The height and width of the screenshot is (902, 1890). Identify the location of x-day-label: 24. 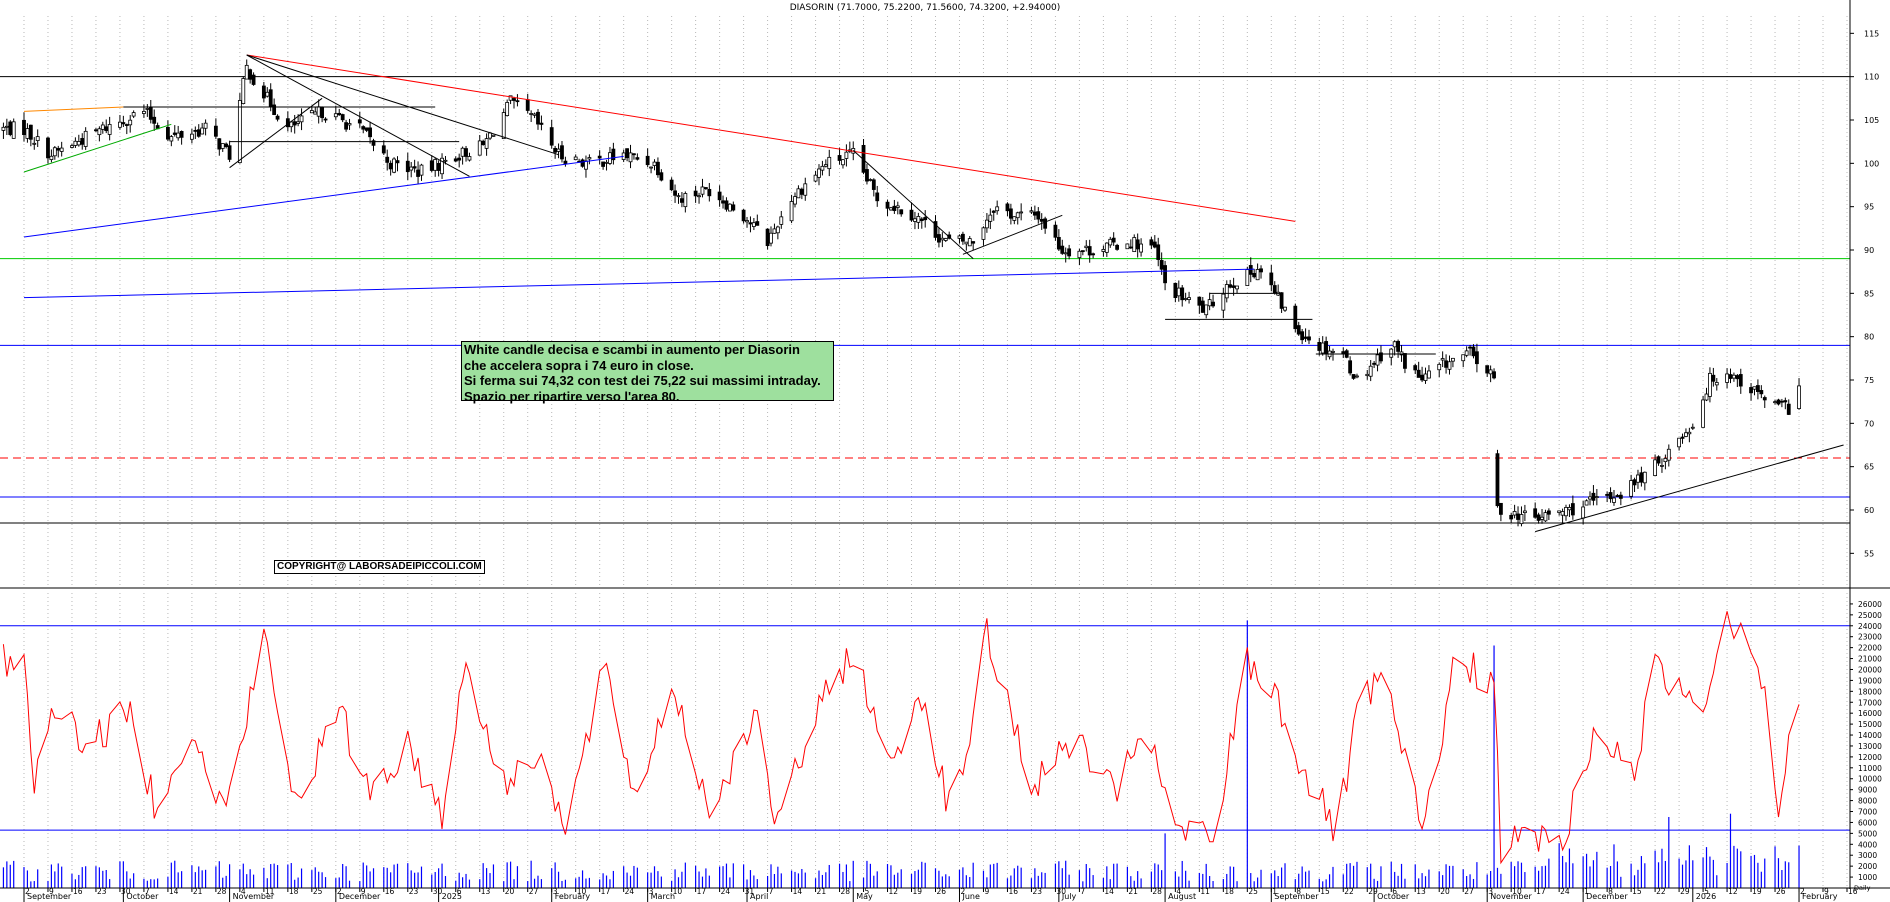
(1565, 891).